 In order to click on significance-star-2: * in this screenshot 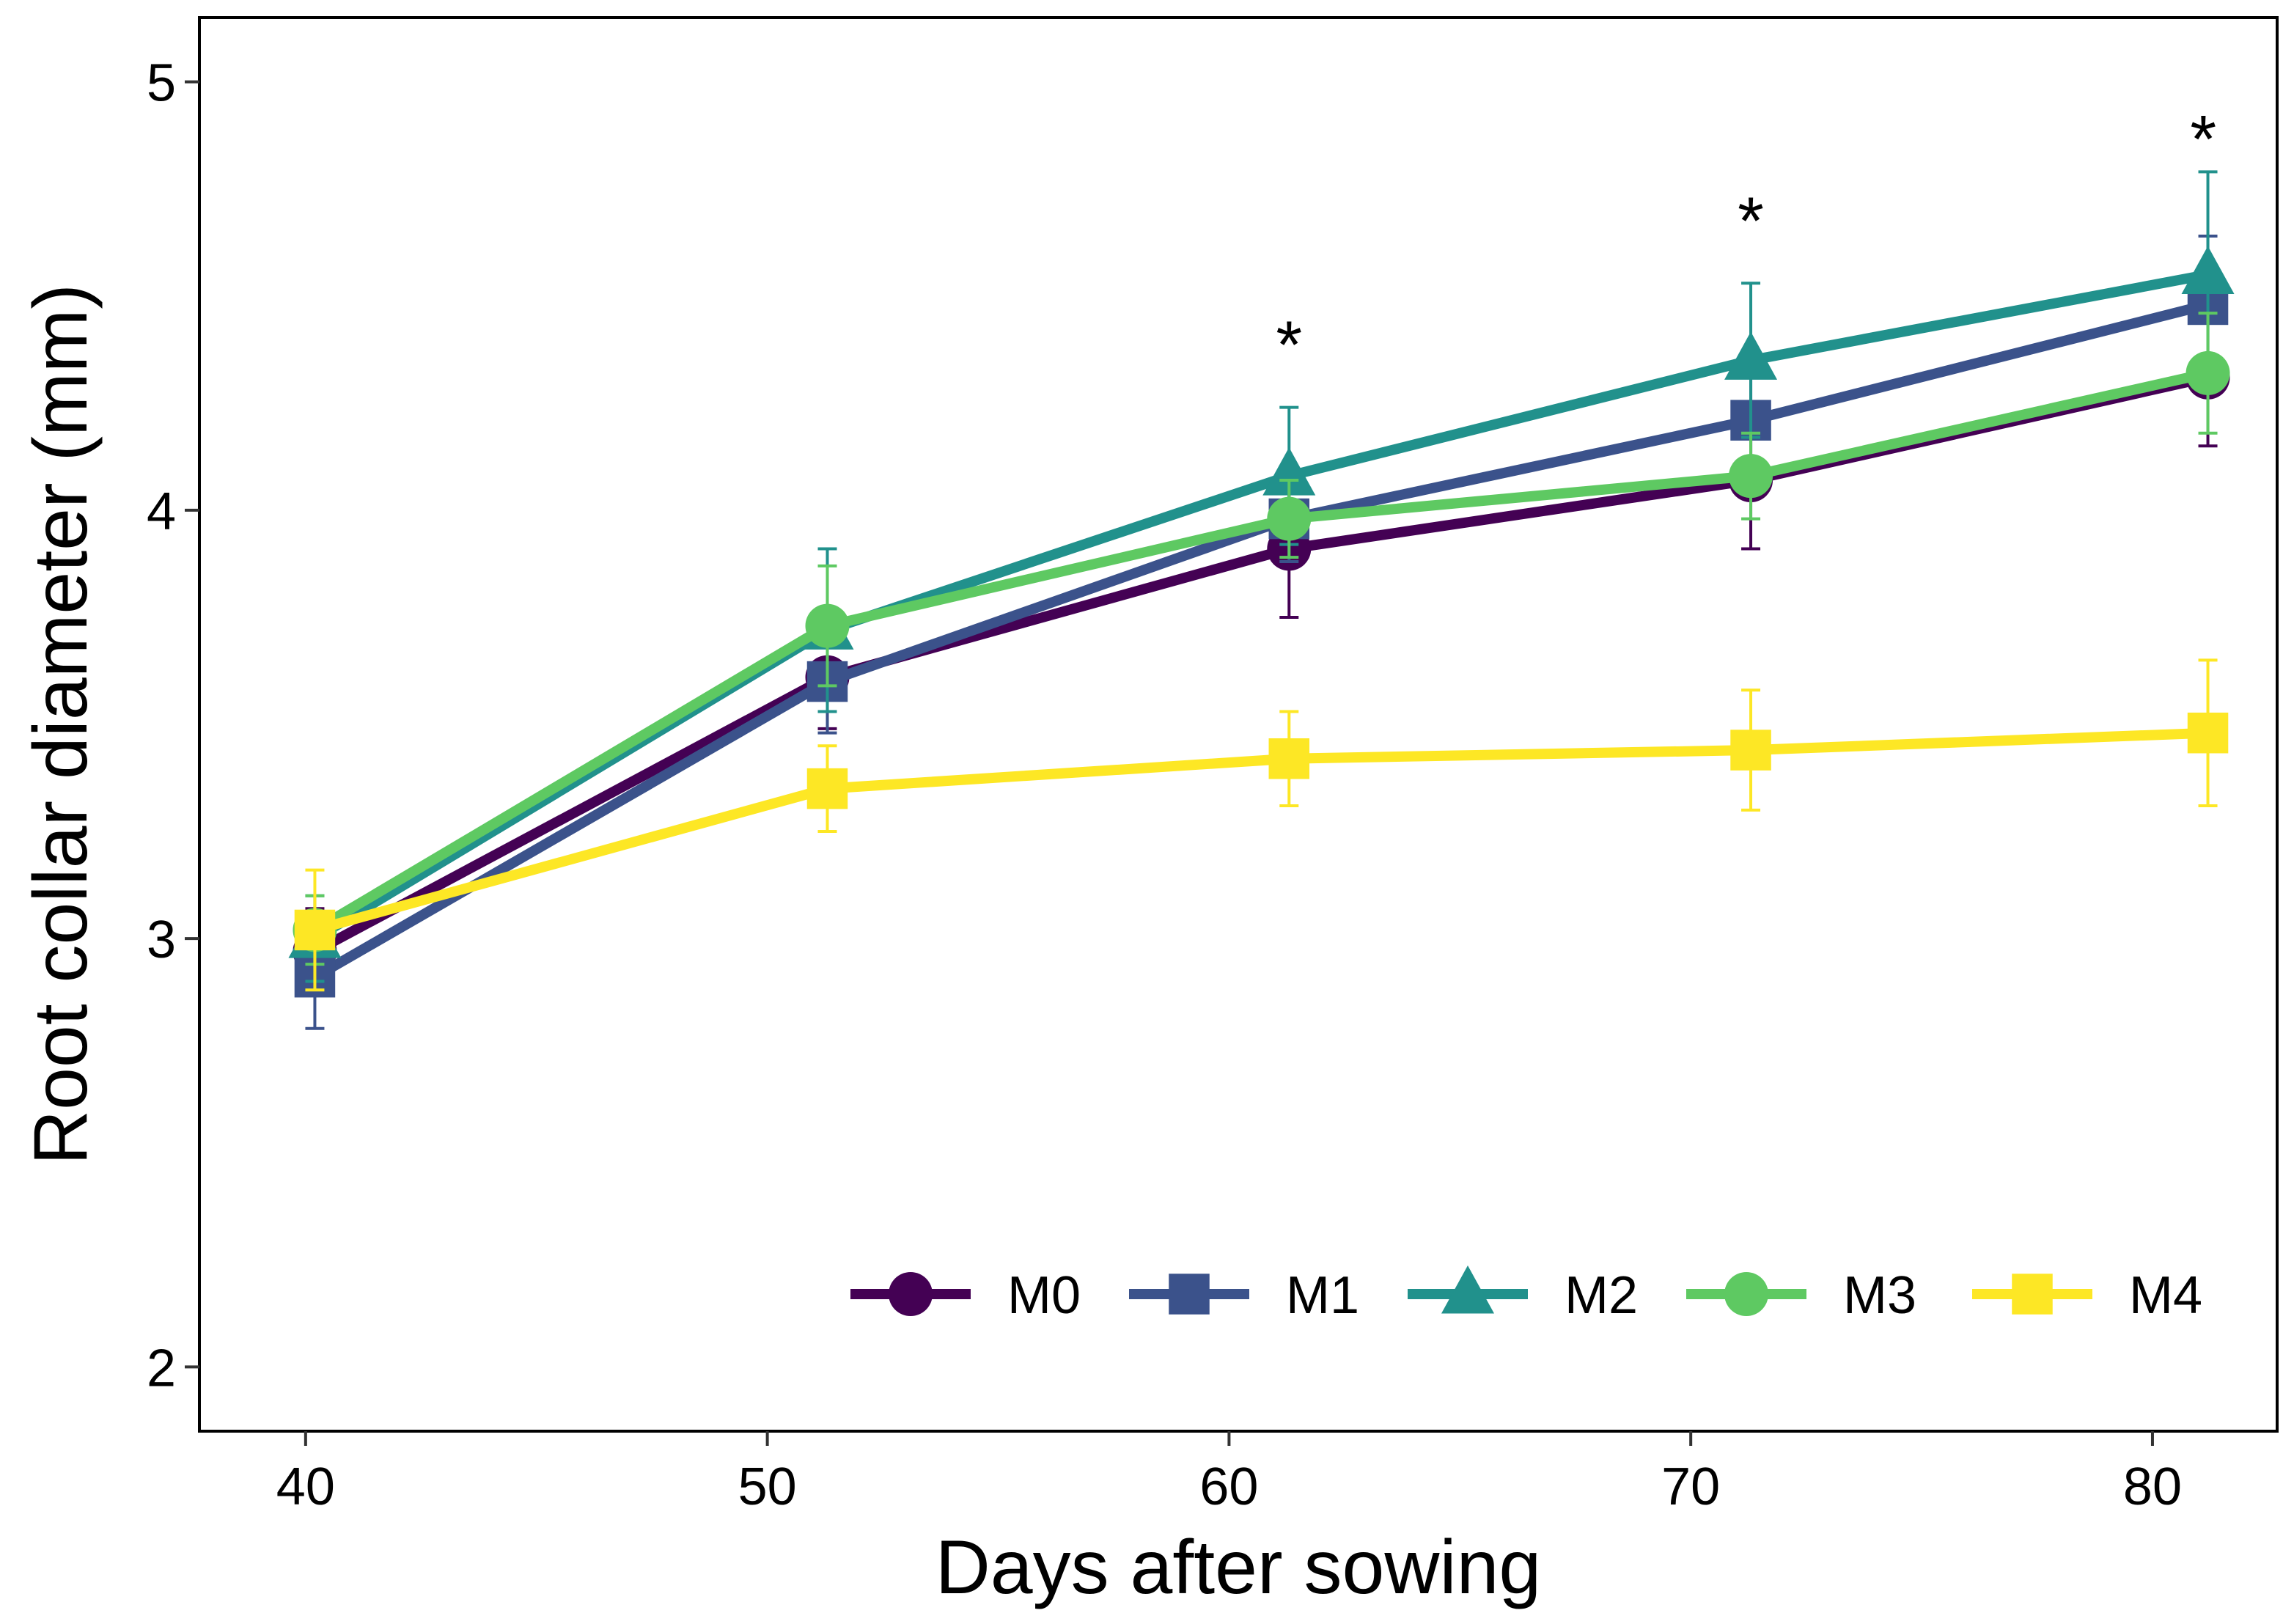, I will do `click(2203, 140)`.